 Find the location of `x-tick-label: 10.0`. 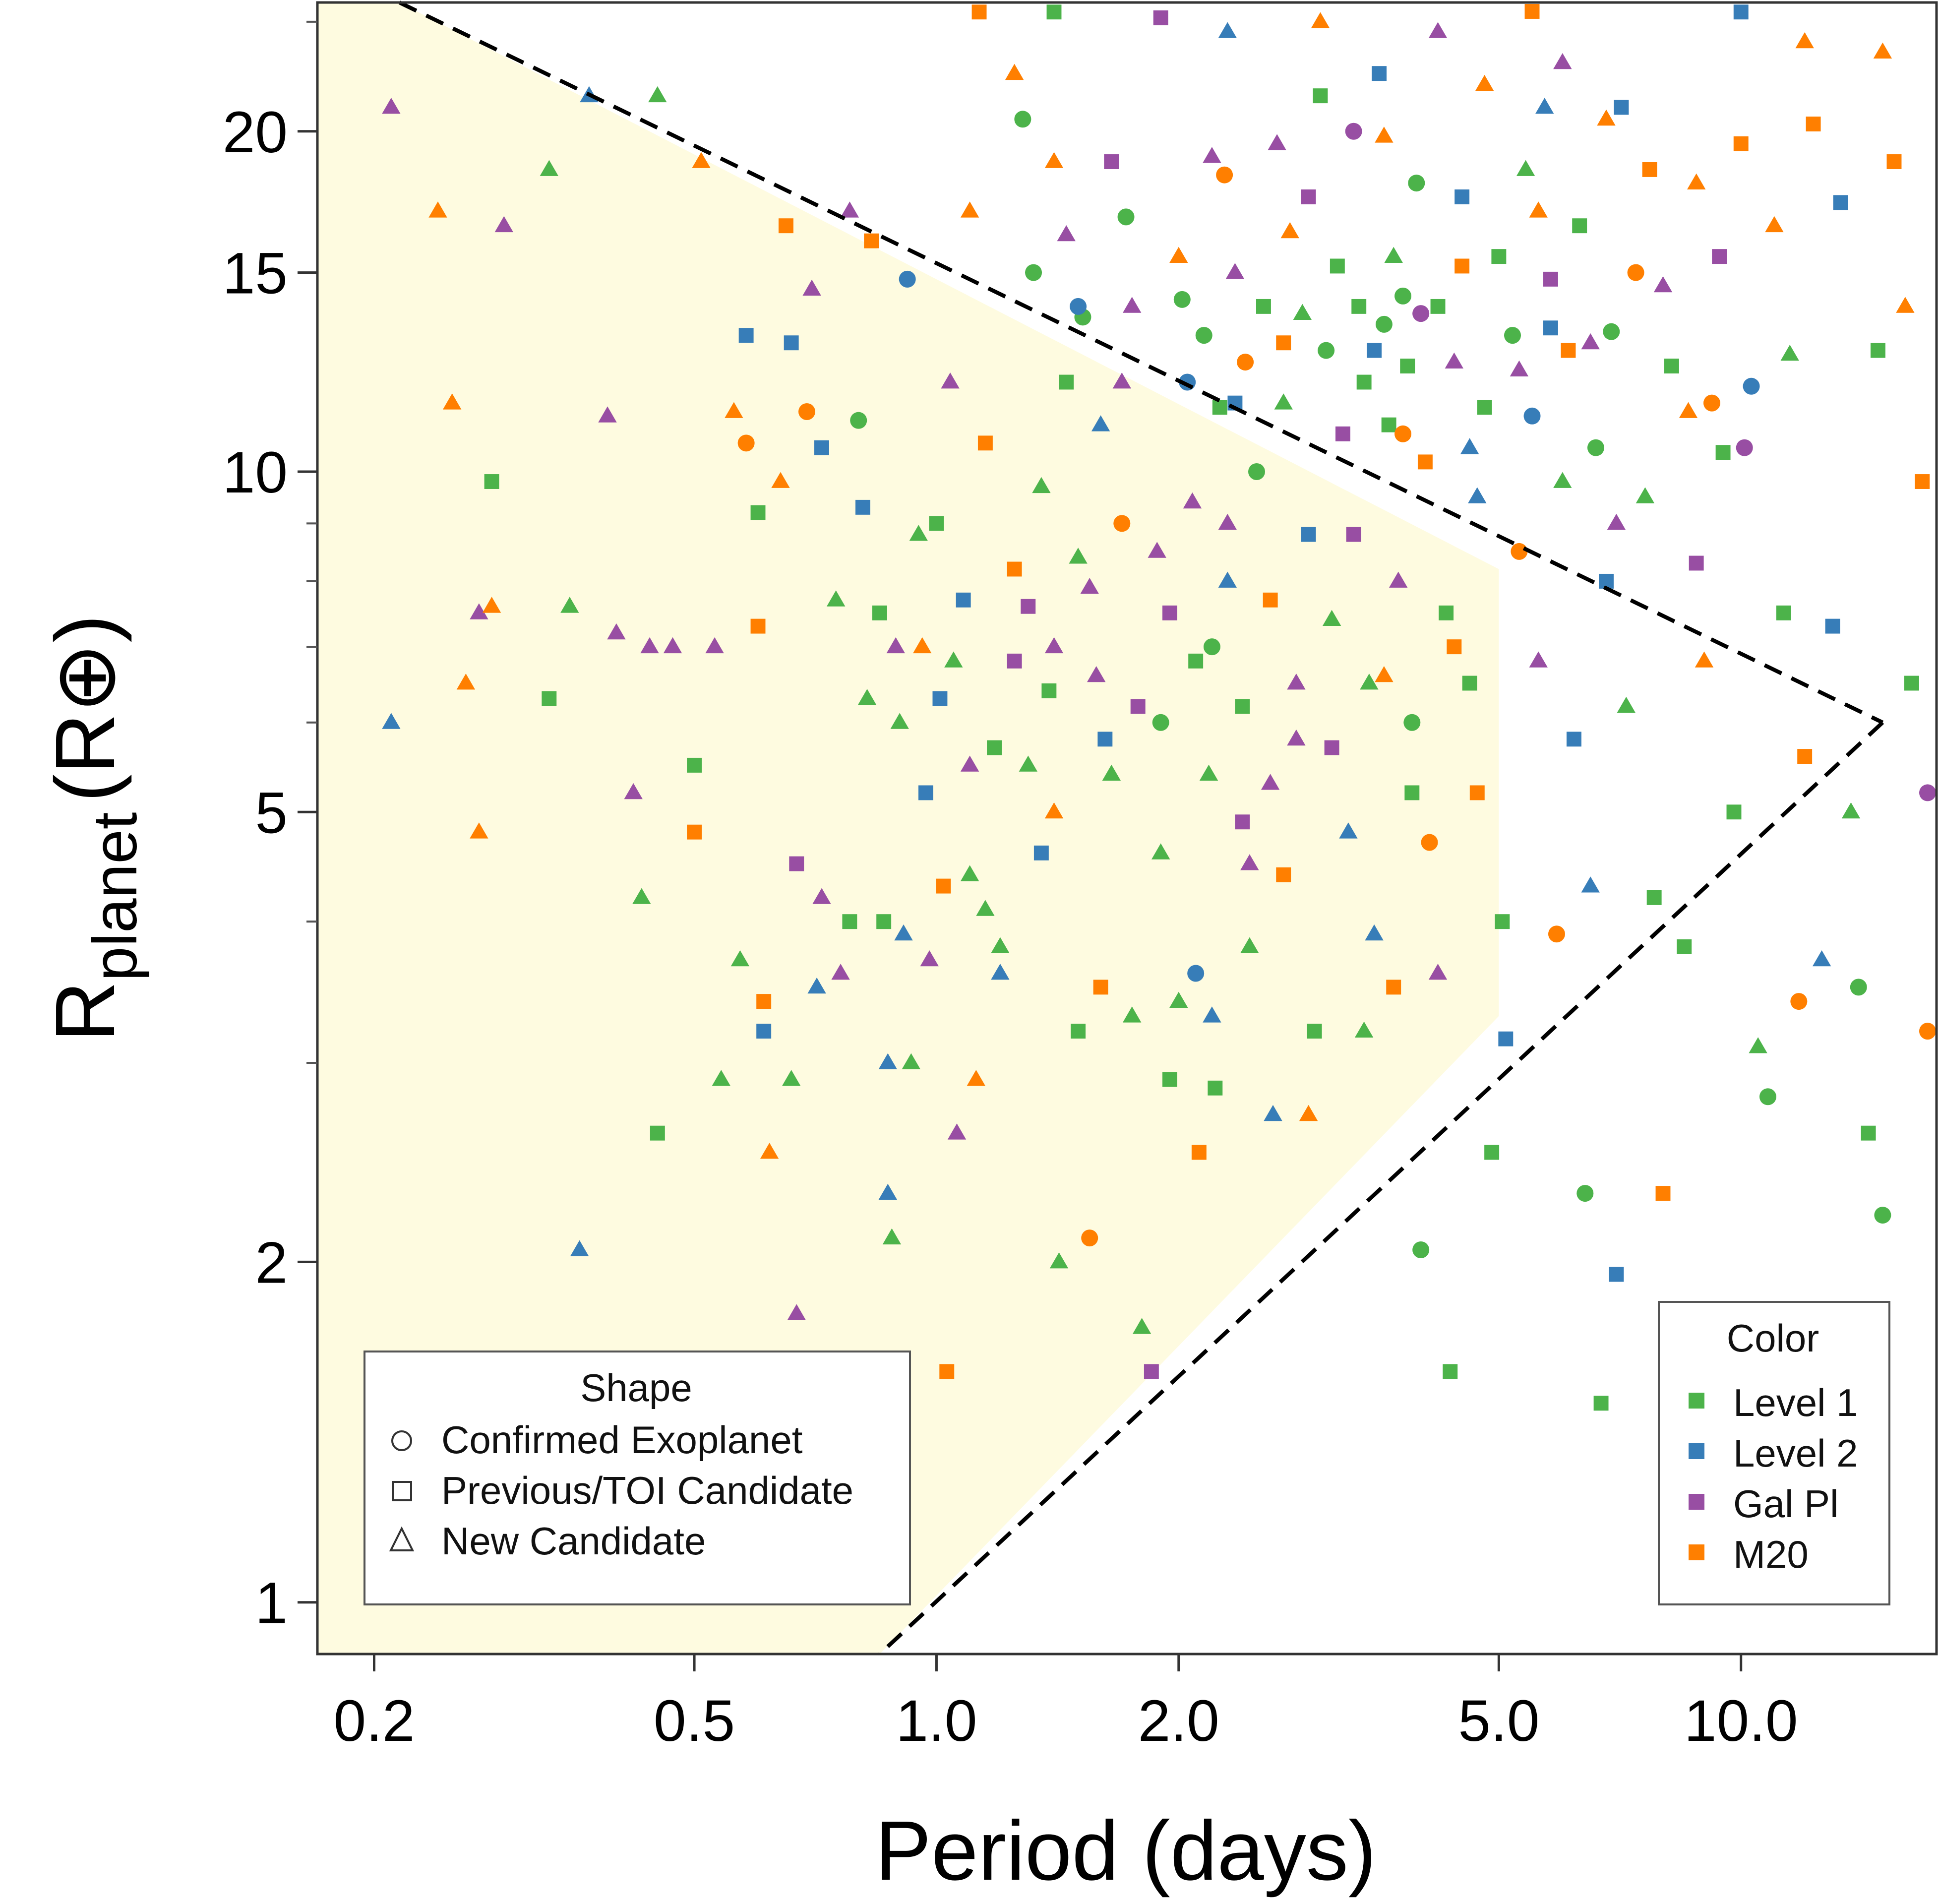

x-tick-label: 10.0 is located at coordinates (1741, 1721).